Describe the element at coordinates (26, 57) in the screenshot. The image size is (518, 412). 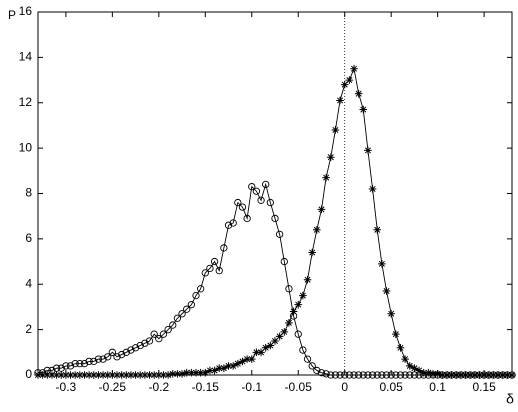
I see `y-tick-label: 14` at that location.